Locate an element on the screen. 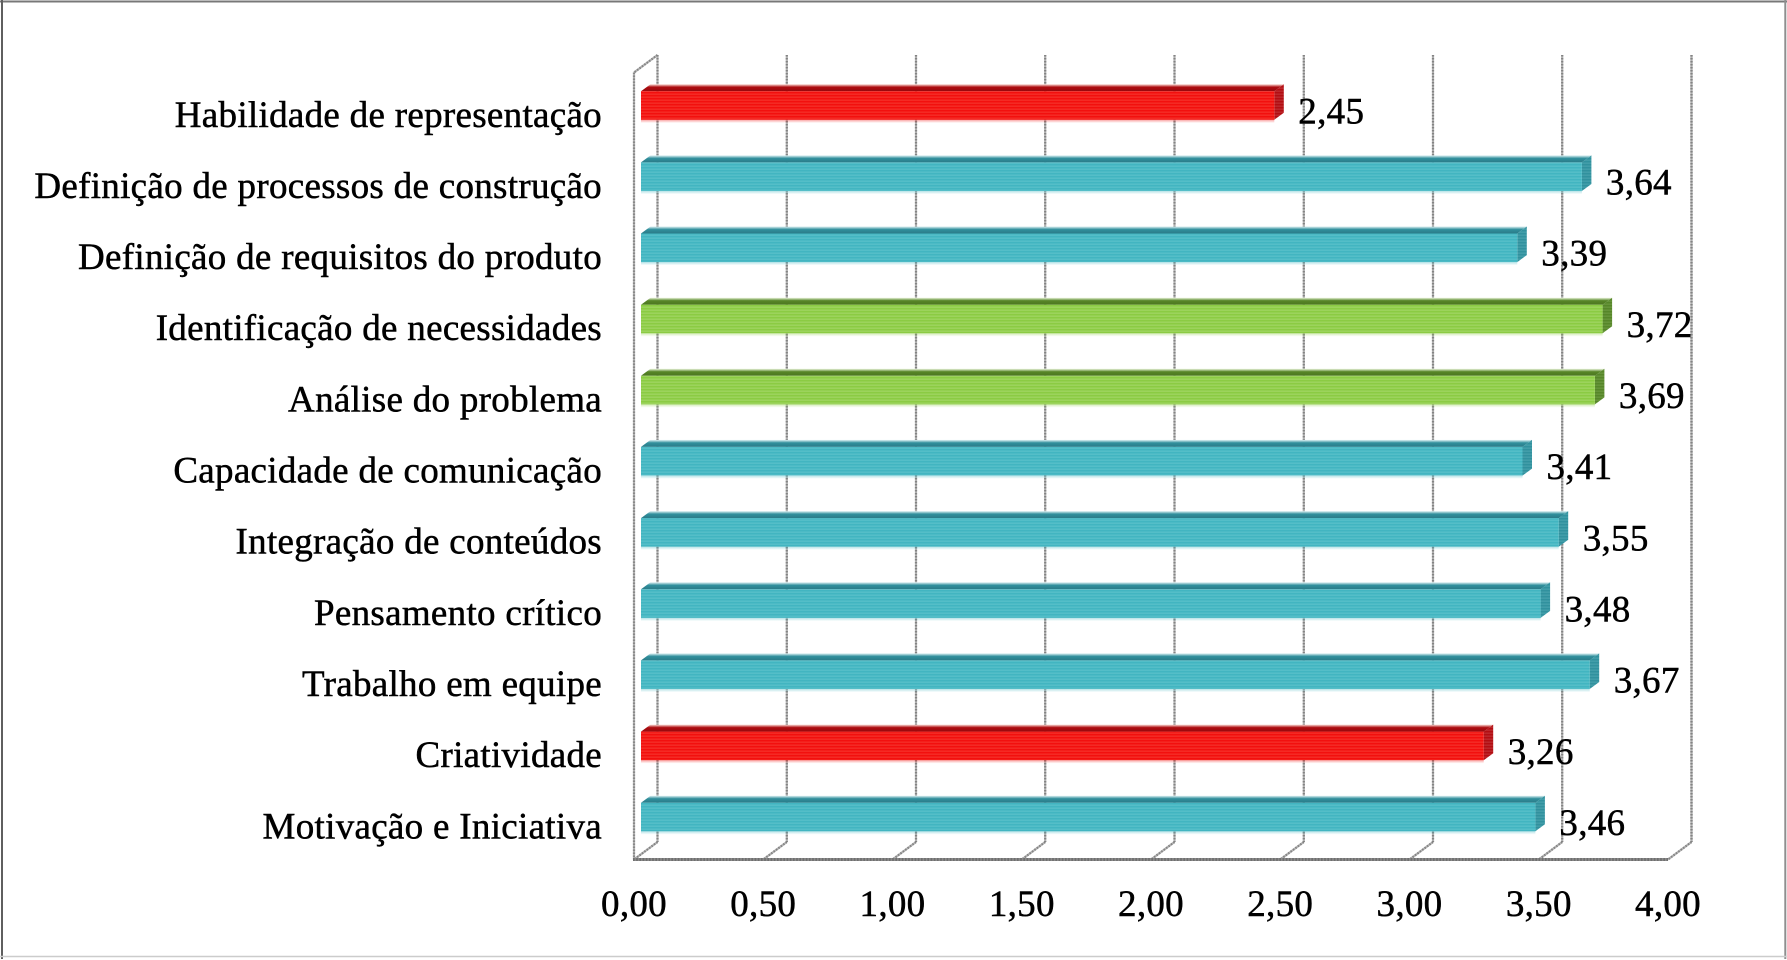 The width and height of the screenshot is (1787, 960). svg-text: 3,00 is located at coordinates (1410, 904).